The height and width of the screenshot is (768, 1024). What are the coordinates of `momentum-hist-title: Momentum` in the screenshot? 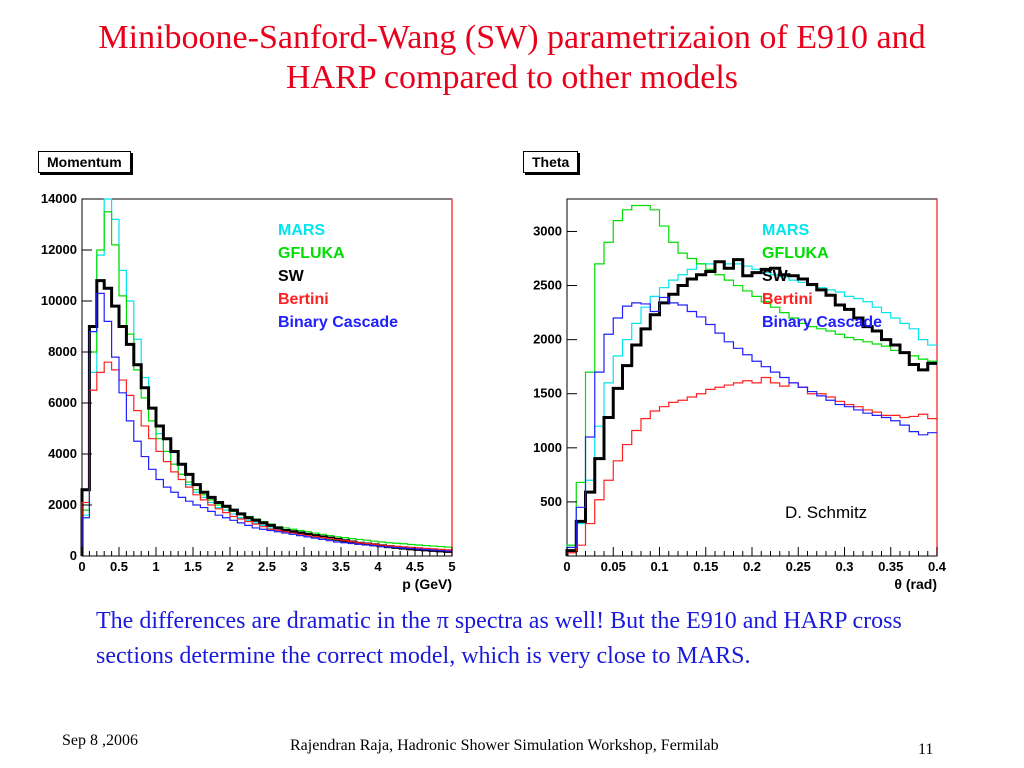 It's located at (84, 162).